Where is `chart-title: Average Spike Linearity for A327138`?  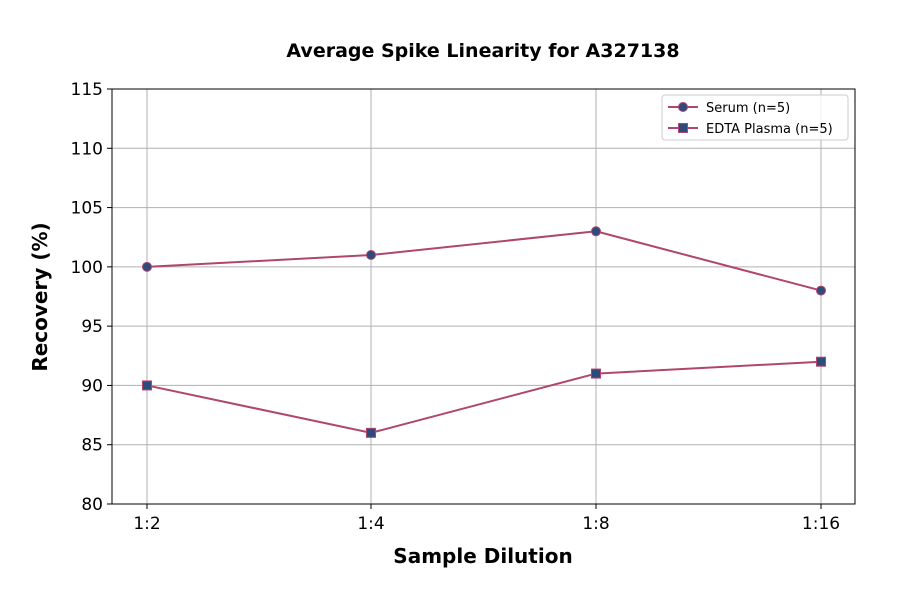
chart-title: Average Spike Linearity for A327138 is located at coordinates (482, 51).